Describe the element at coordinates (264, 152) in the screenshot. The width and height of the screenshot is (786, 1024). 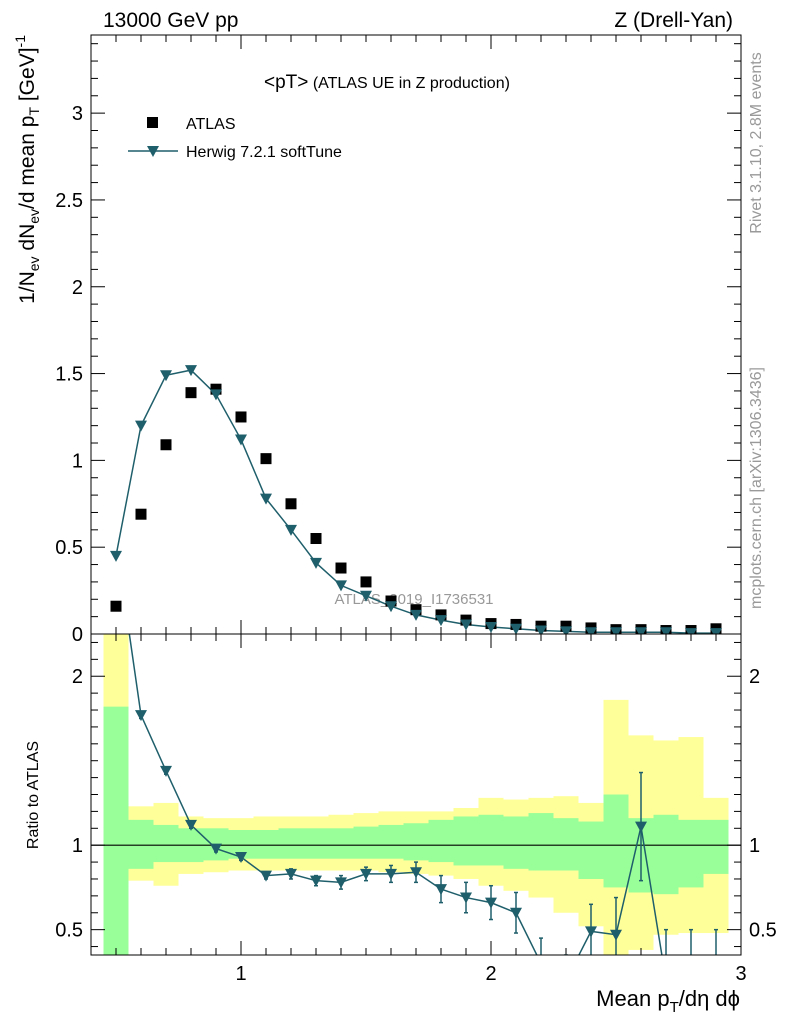
I see `legend-mc-label: Herwig 7.2.1 softTune` at that location.